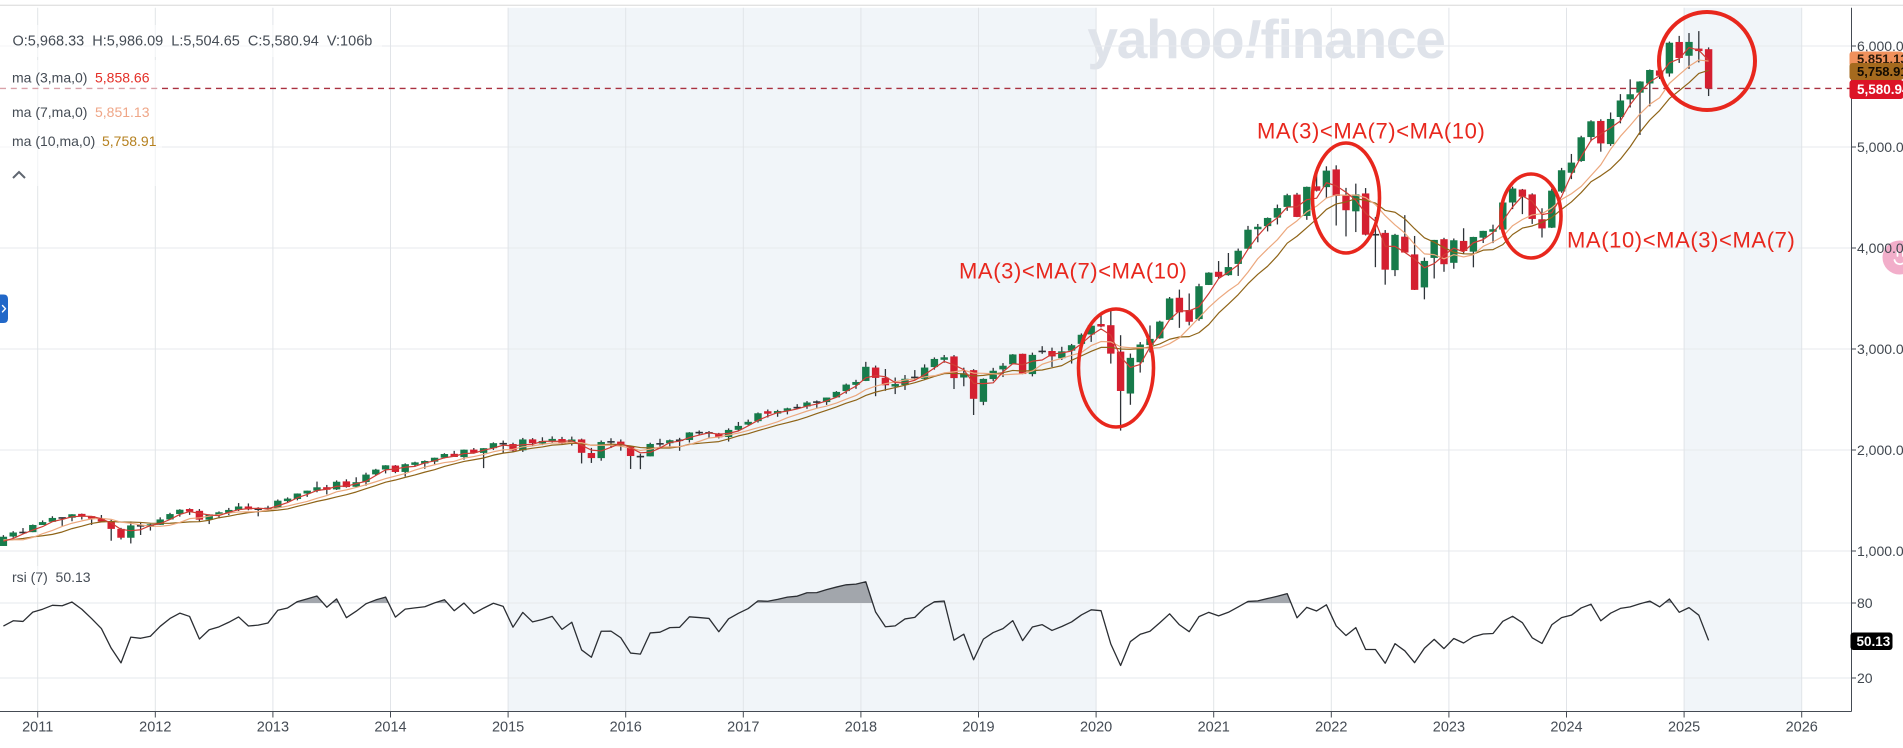  Describe the element at coordinates (1265, 39) in the screenshot. I see `svg-text: yahoo!finance` at that location.